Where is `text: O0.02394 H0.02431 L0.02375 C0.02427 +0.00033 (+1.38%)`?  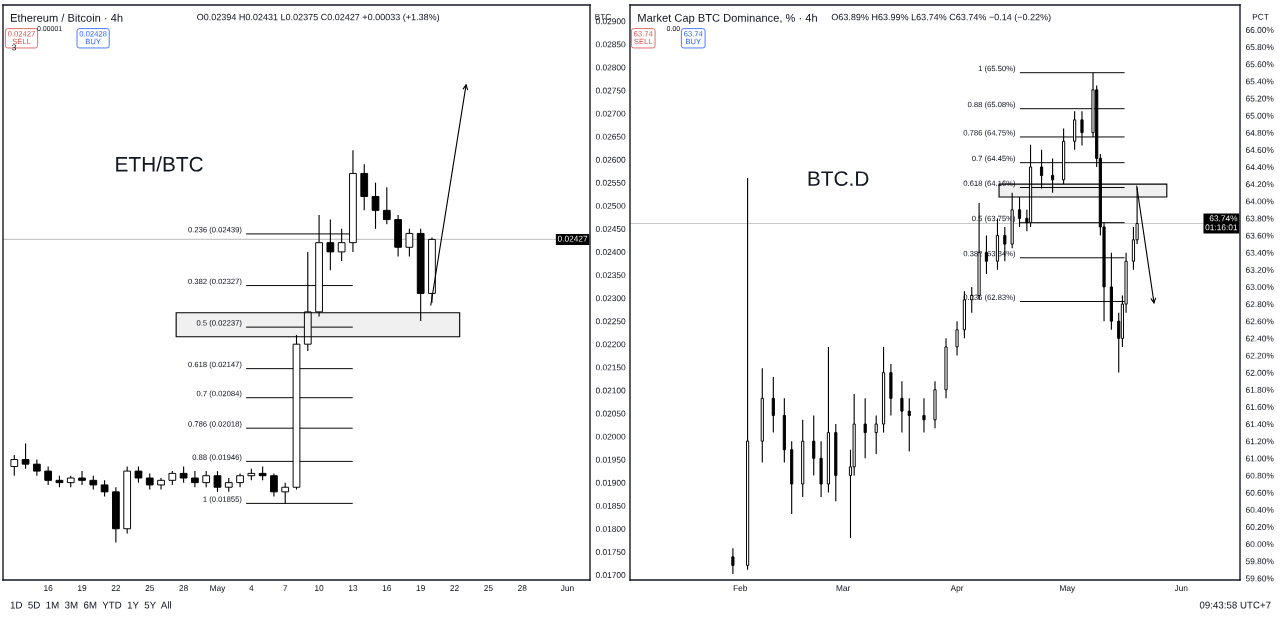
text: O0.02394 H0.02431 L0.02375 C0.02427 +0.00033 (+1.38%) is located at coordinates (318, 18).